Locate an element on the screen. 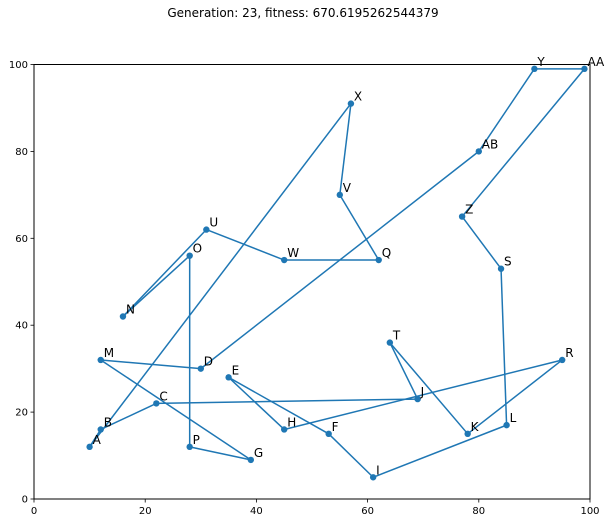 The image size is (612, 523). city-label-F: F is located at coordinates (335, 427).